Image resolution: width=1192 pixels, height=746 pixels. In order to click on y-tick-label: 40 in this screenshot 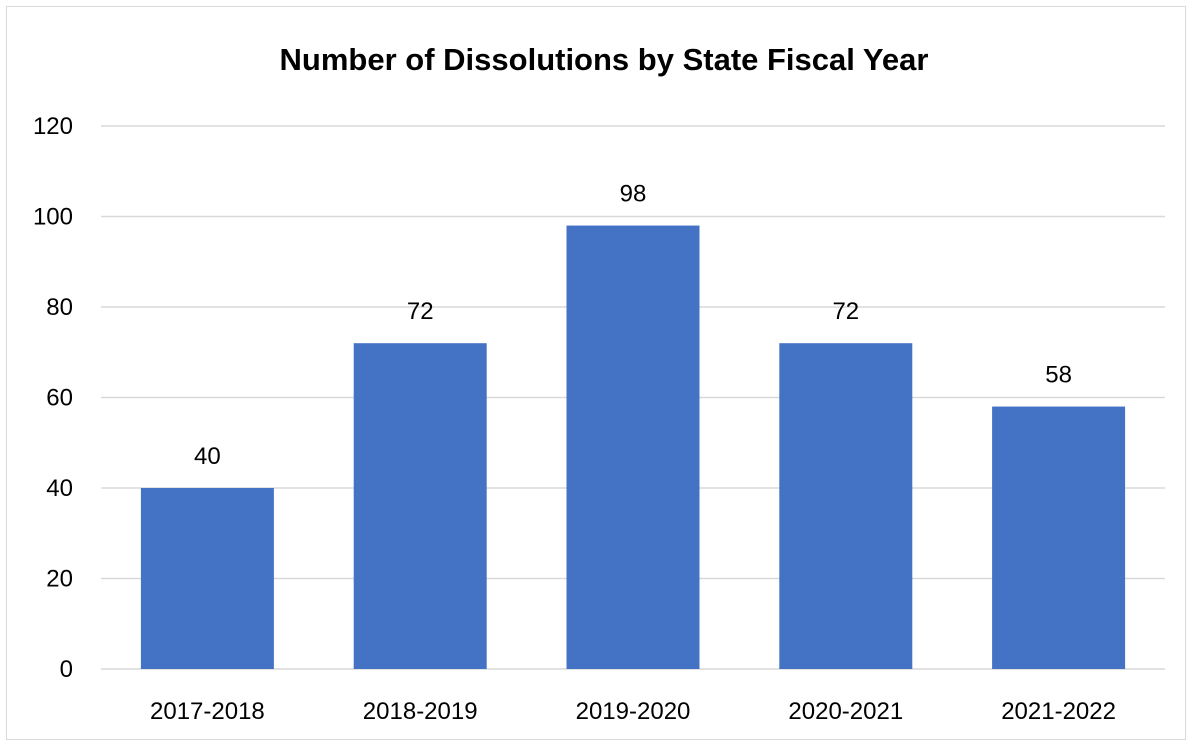, I will do `click(59, 488)`.